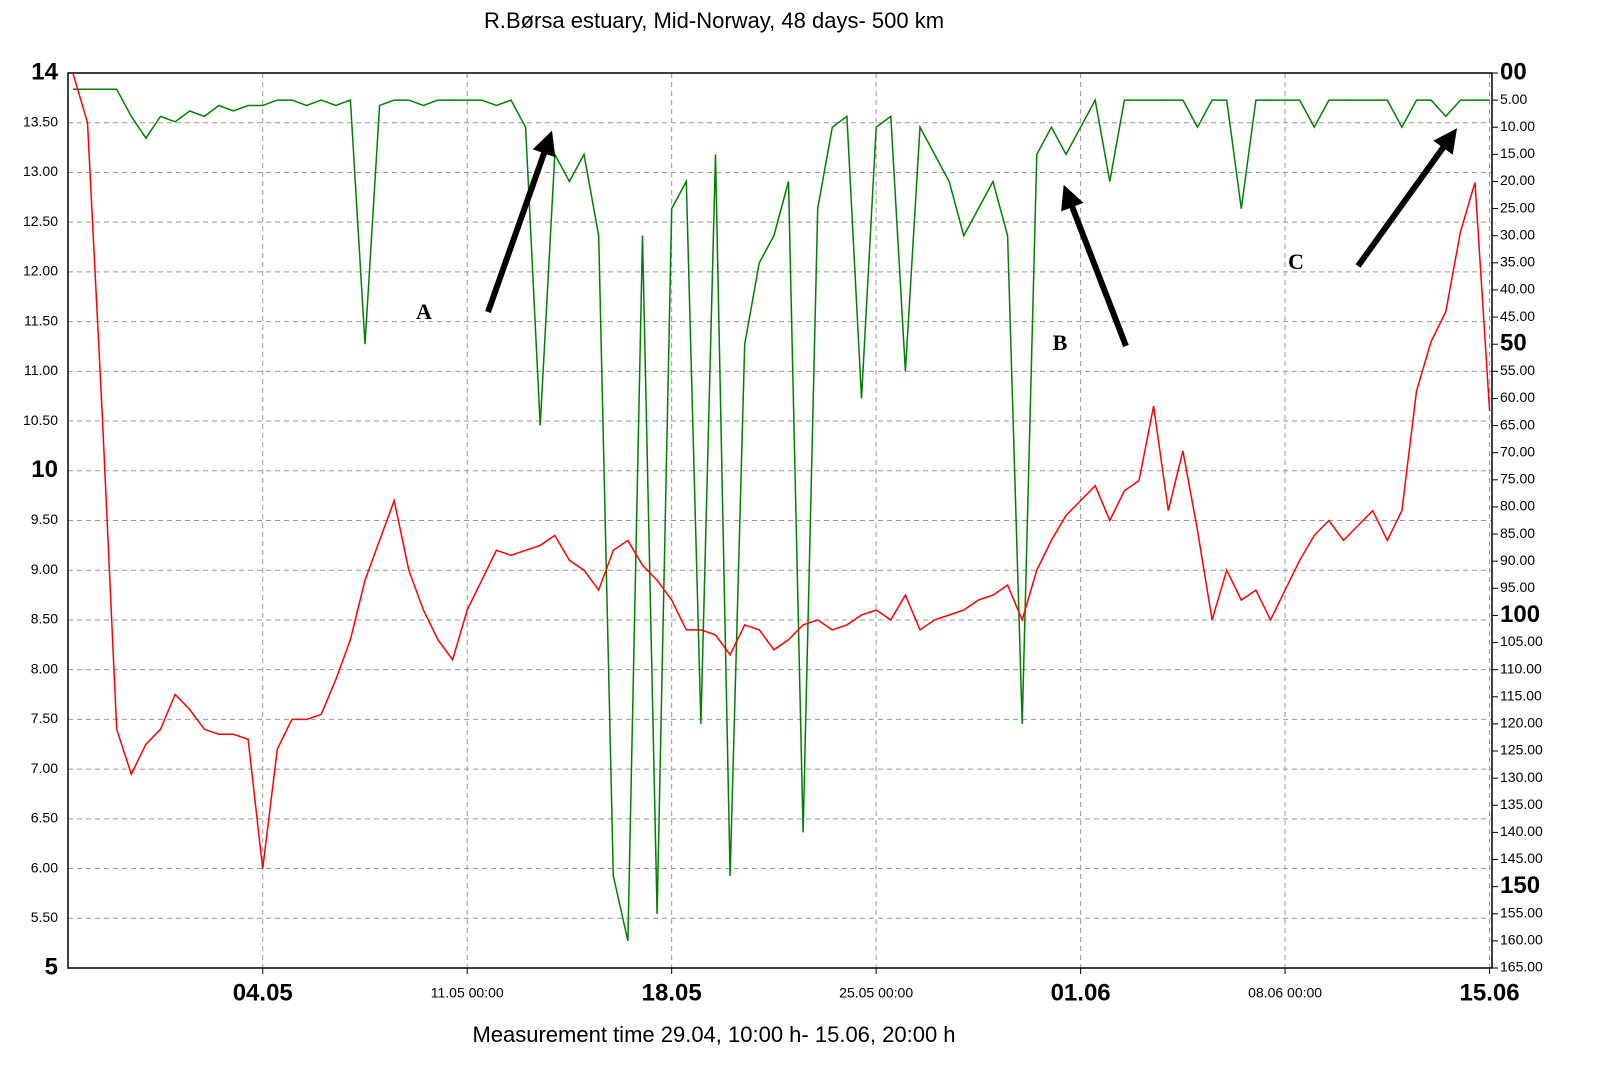  Describe the element at coordinates (1517, 451) in the screenshot. I see `y2-tick-label: 70.00` at that location.